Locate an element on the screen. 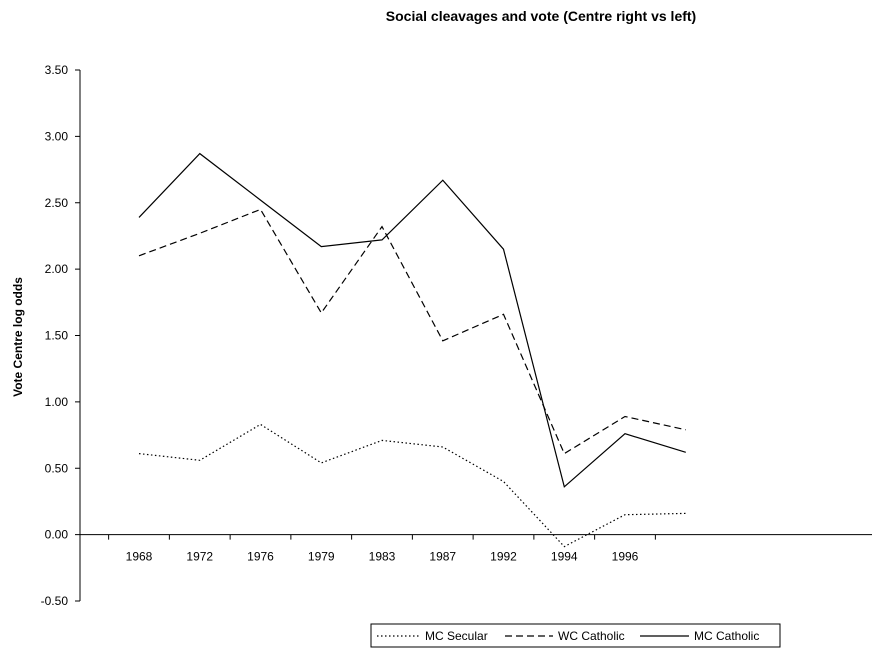 The image size is (872, 650). y-tick-label: -0.50 is located at coordinates (55, 601).